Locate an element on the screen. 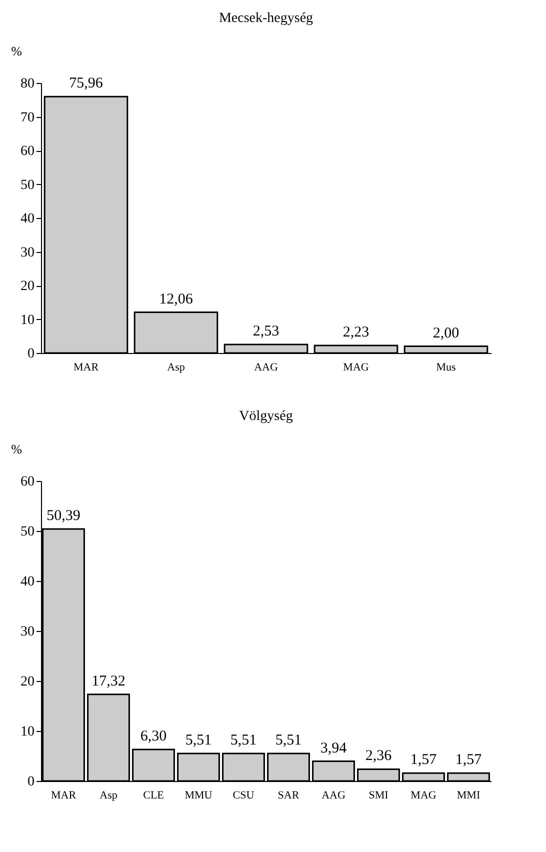 This screenshot has height=852, width=546. chart-title: Mecsek-hegység is located at coordinates (266, 18).